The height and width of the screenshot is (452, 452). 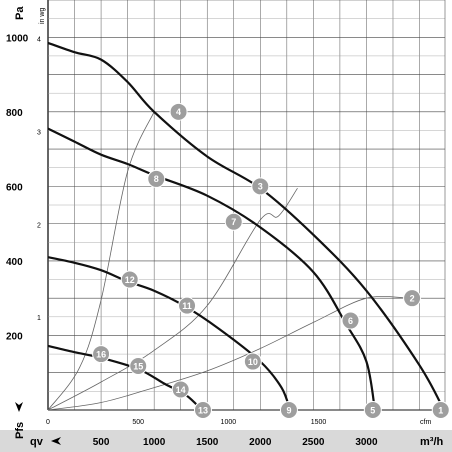 What do you see at coordinates (20, 13) in the screenshot?
I see `y-axis-label-pa: Pa` at bounding box center [20, 13].